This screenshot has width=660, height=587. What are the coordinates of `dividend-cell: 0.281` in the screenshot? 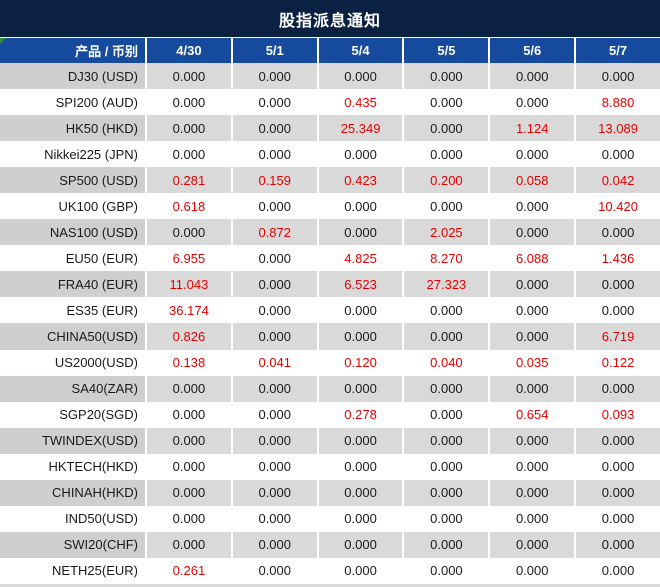 It's located at (190, 180).